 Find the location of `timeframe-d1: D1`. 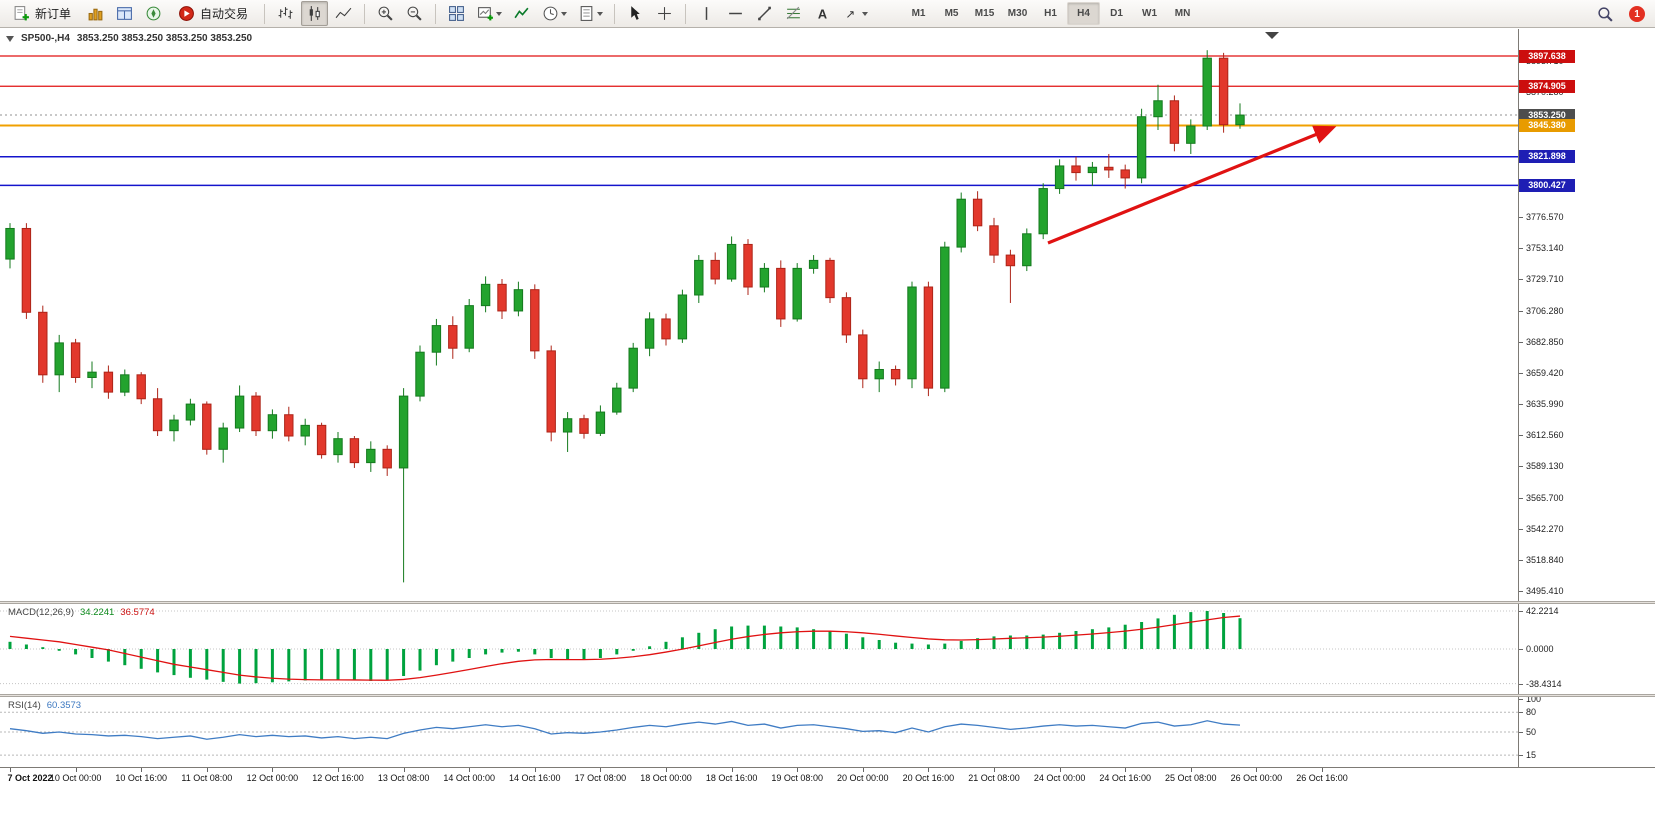

timeframe-d1: D1 is located at coordinates (1116, 13).